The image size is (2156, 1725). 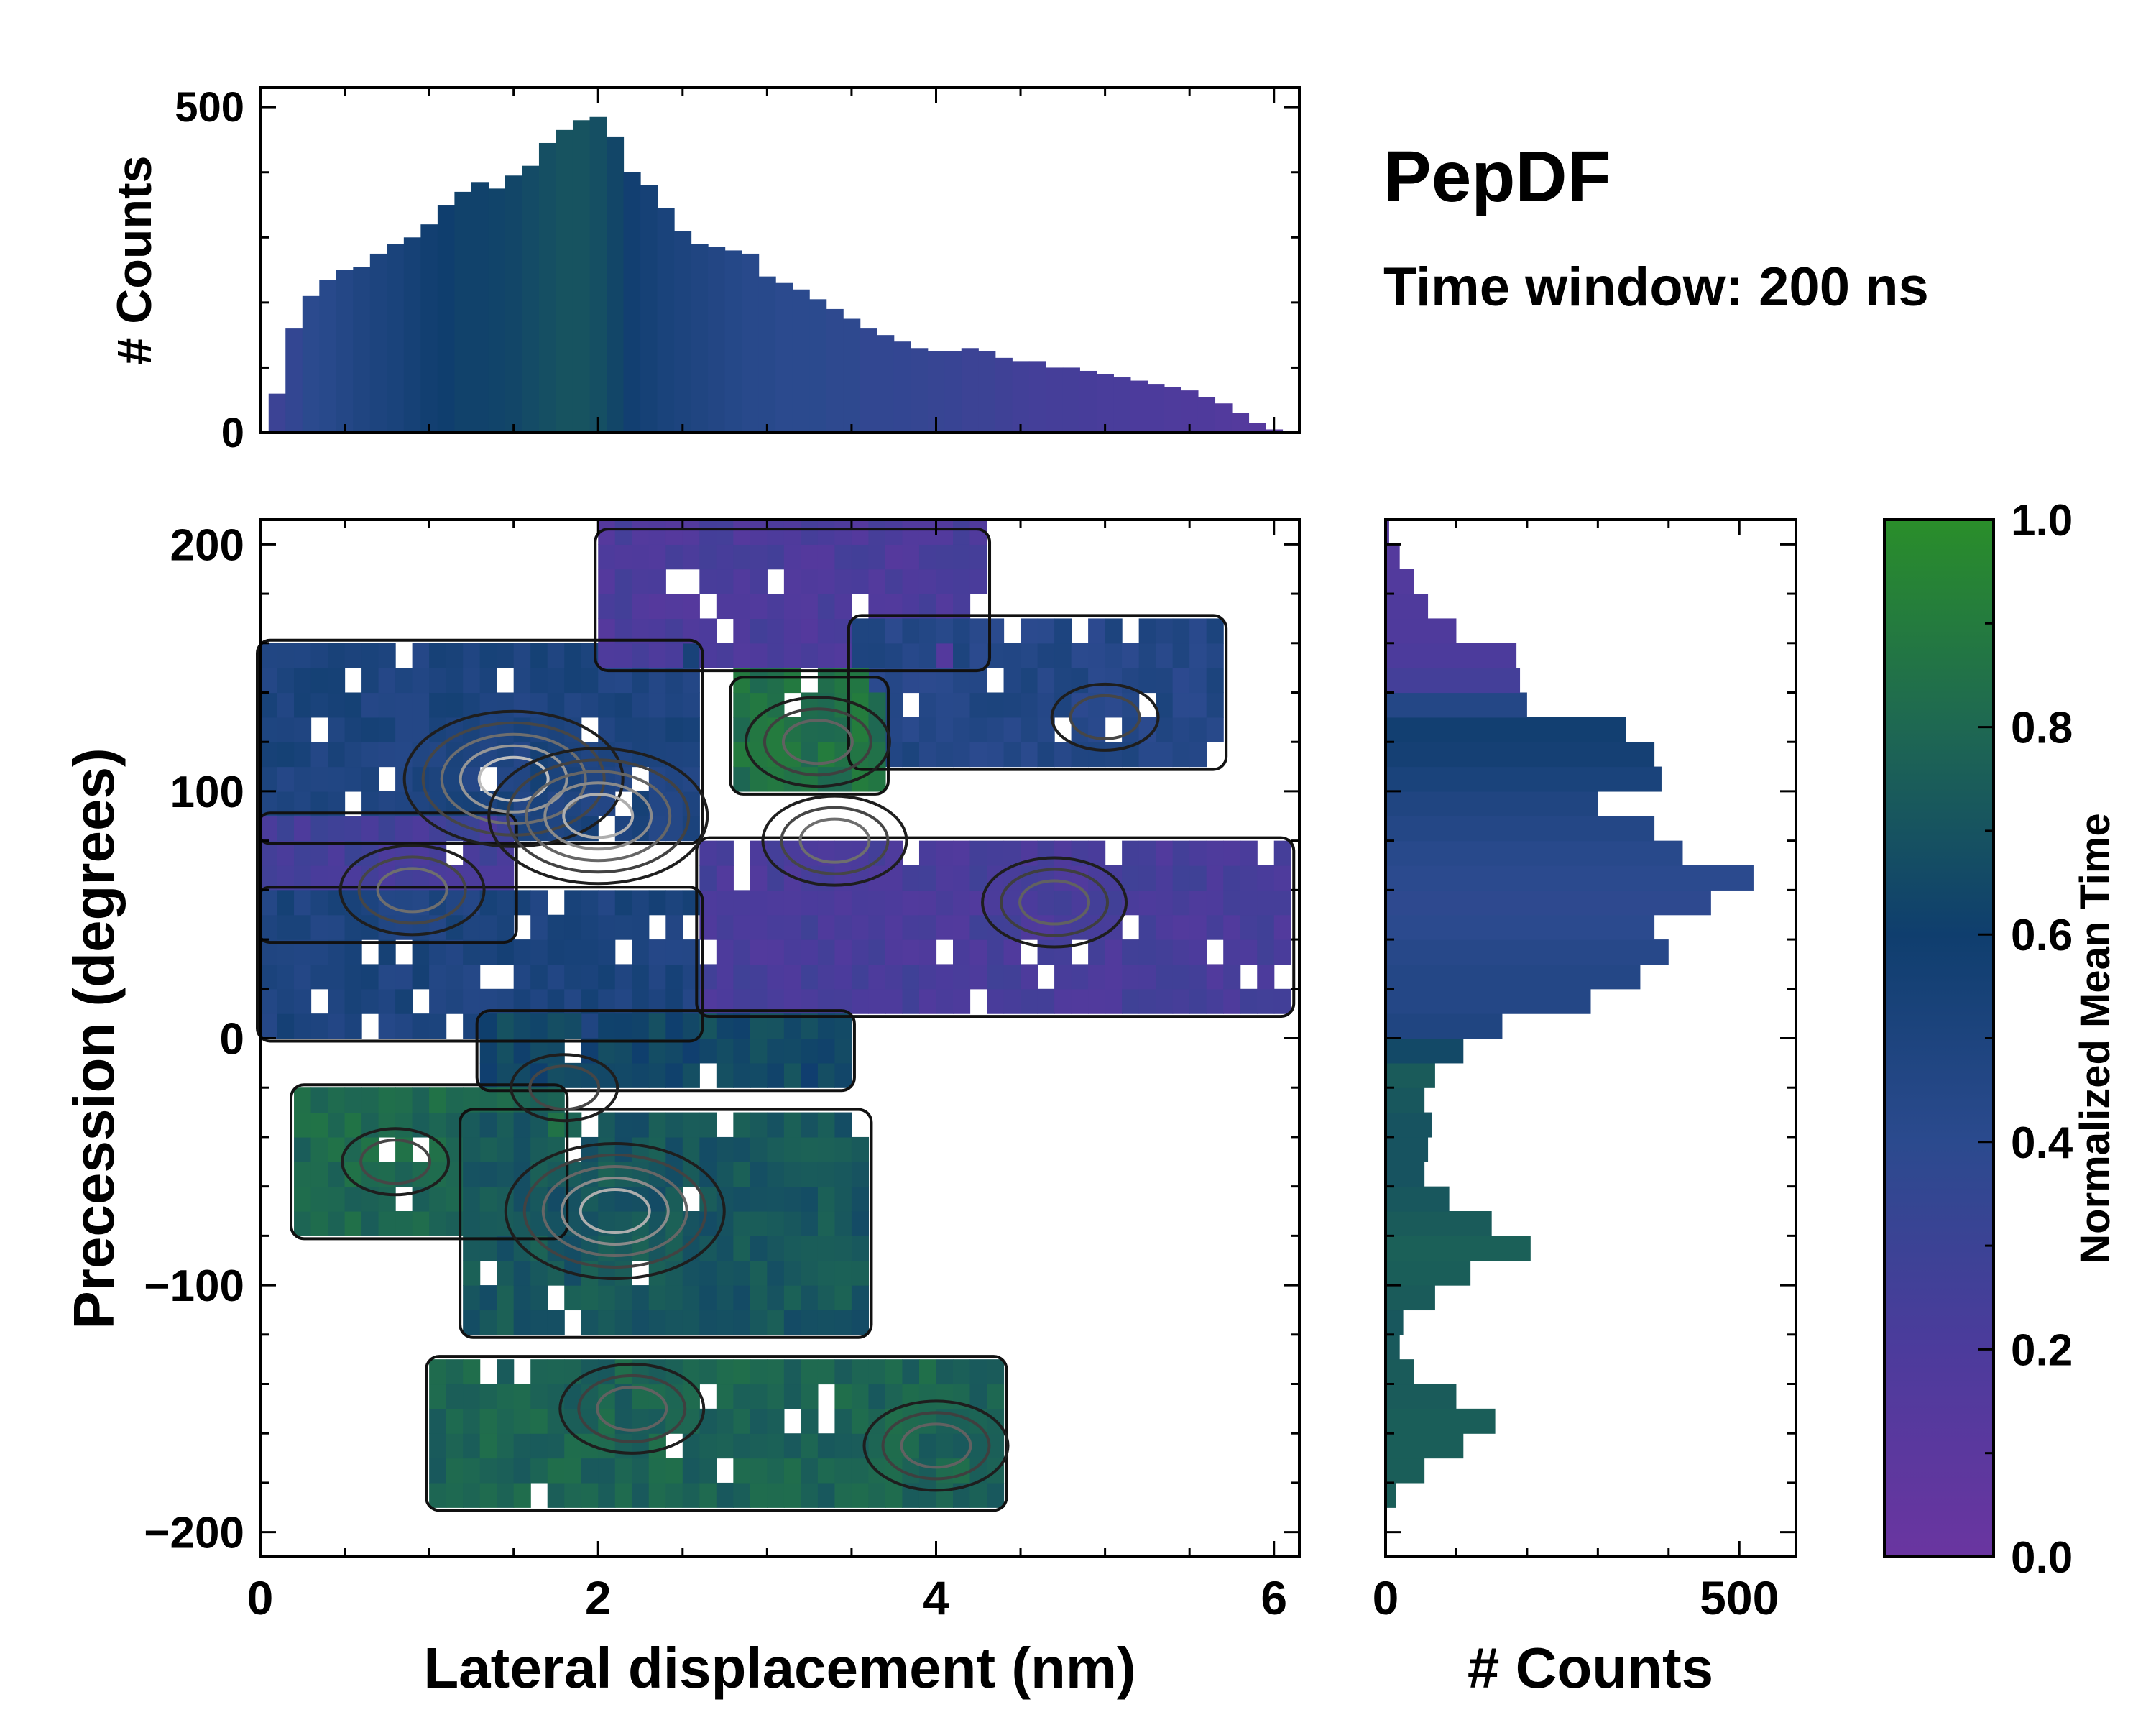 What do you see at coordinates (780, 260) in the screenshot?
I see `top-histogram-frame` at bounding box center [780, 260].